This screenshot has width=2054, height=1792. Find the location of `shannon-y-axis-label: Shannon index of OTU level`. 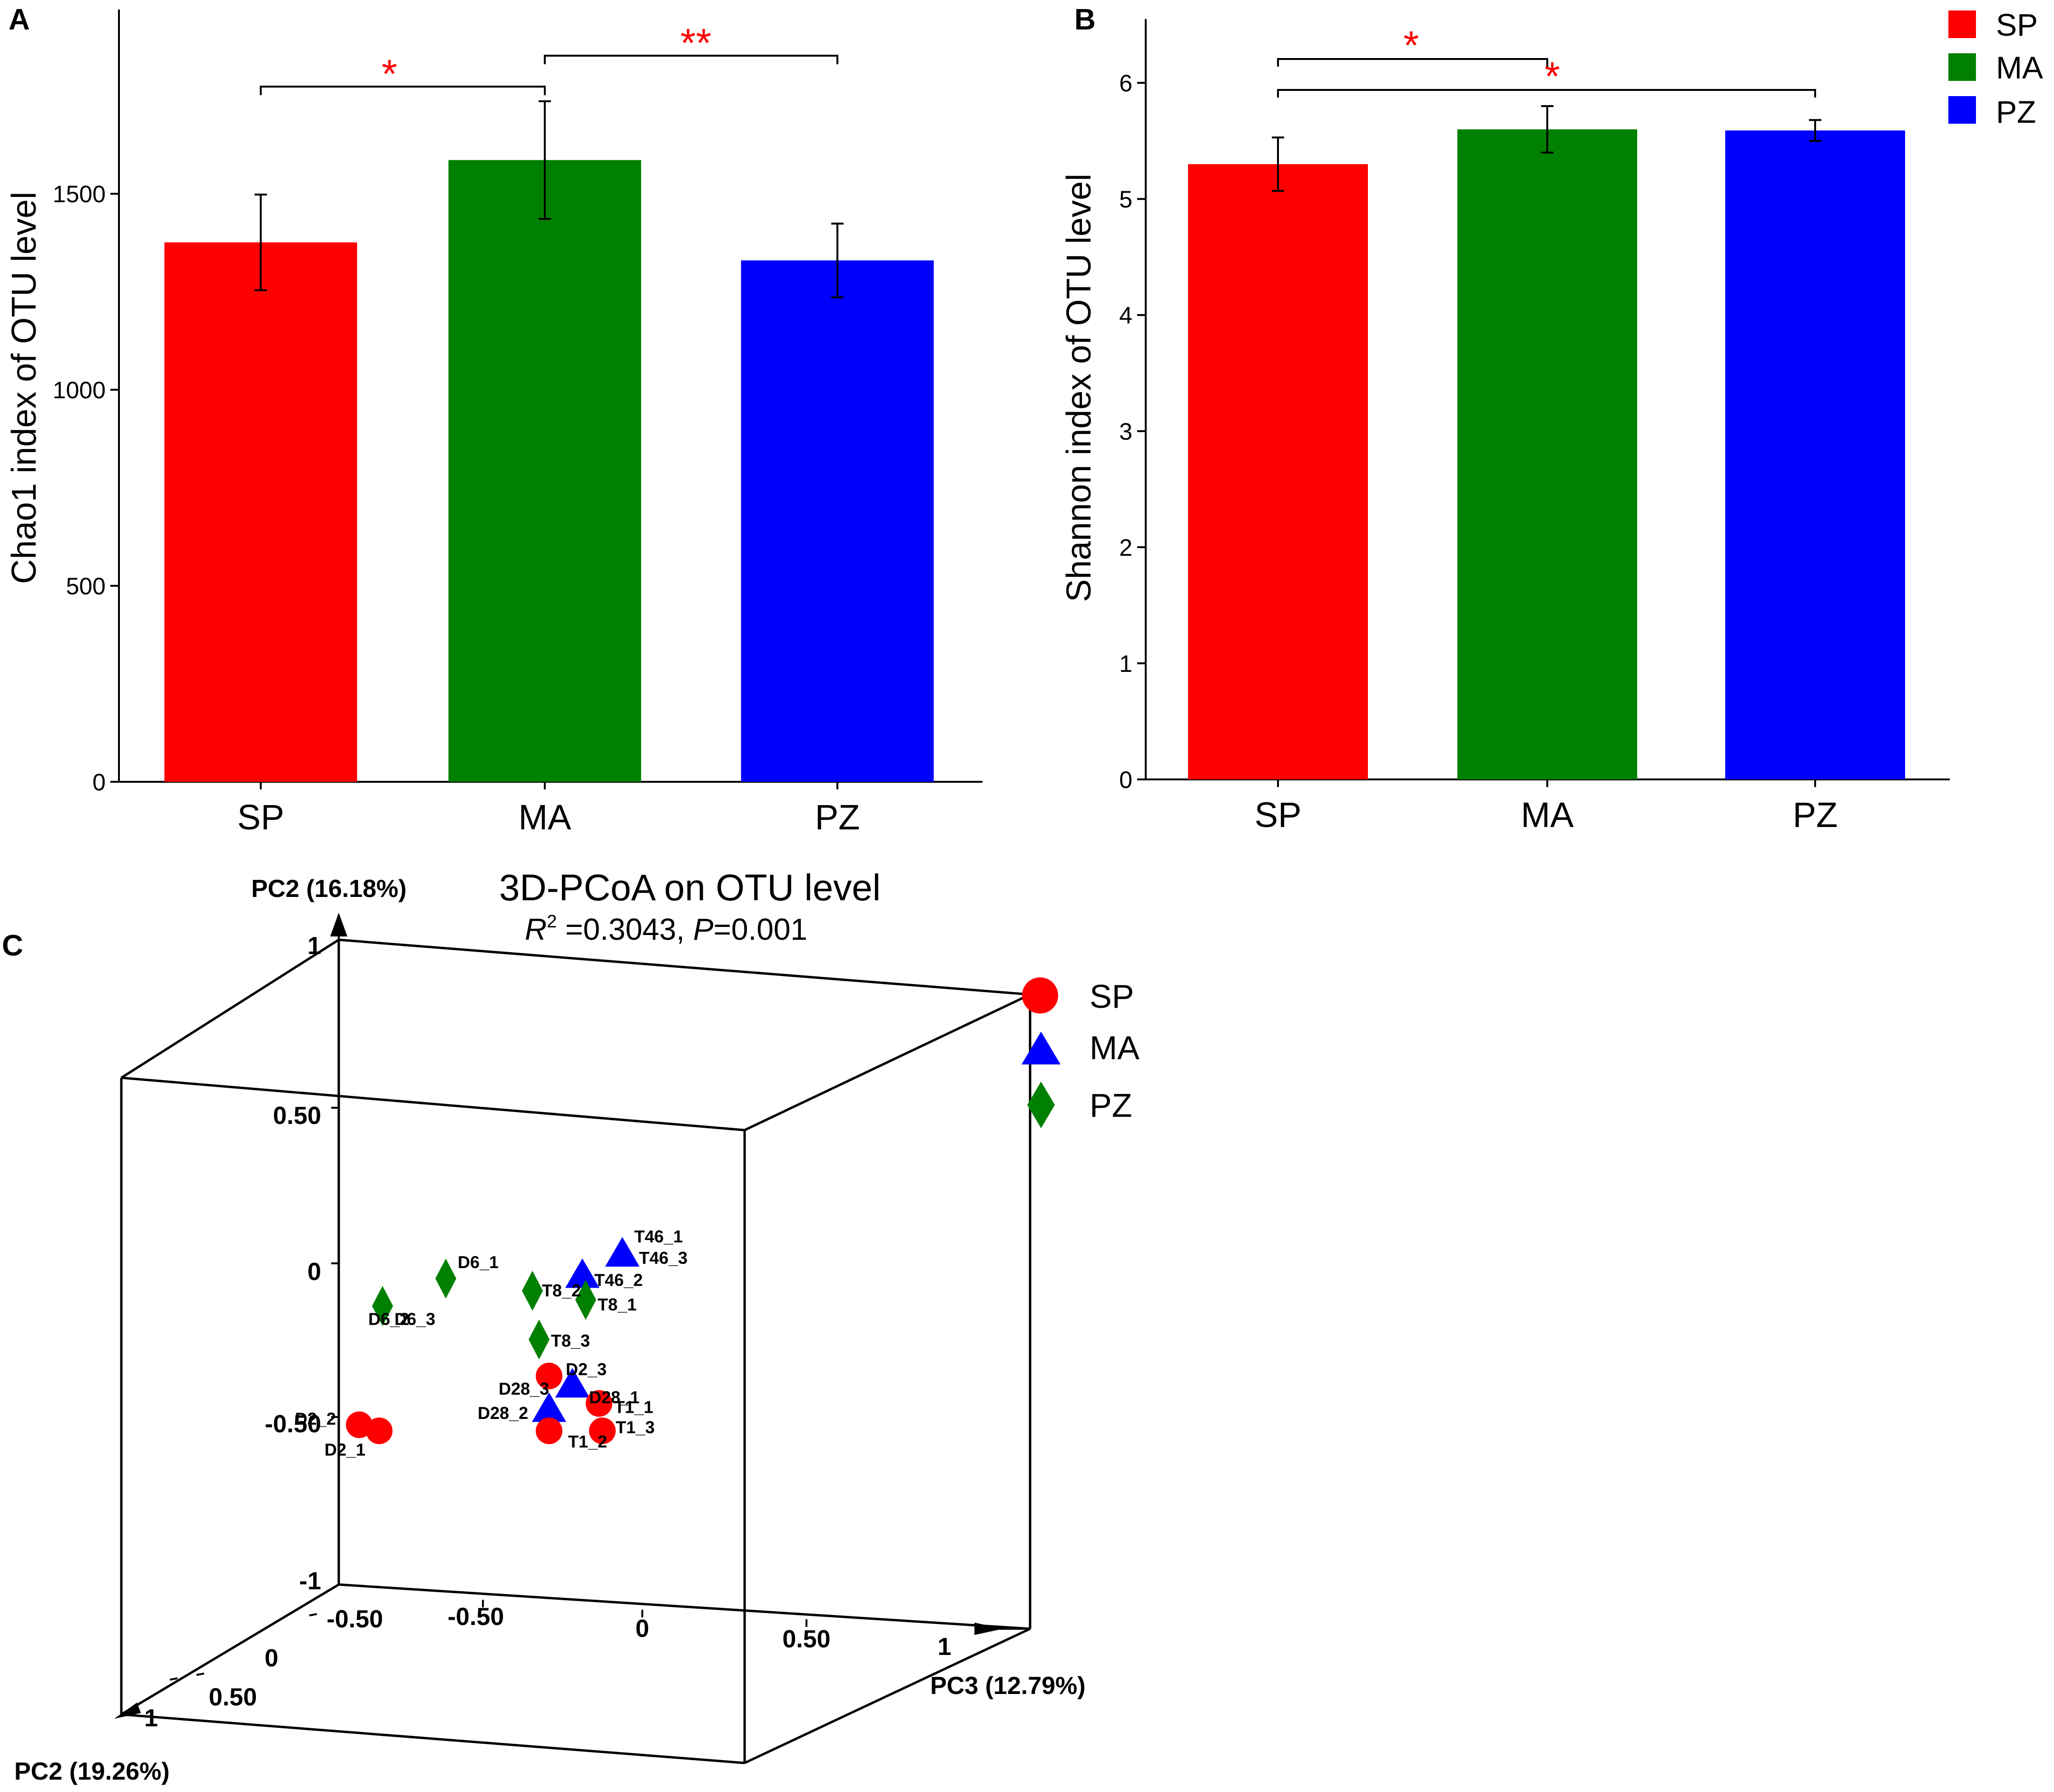

shannon-y-axis-label: Shannon index of OTU level is located at coordinates (1079, 388).